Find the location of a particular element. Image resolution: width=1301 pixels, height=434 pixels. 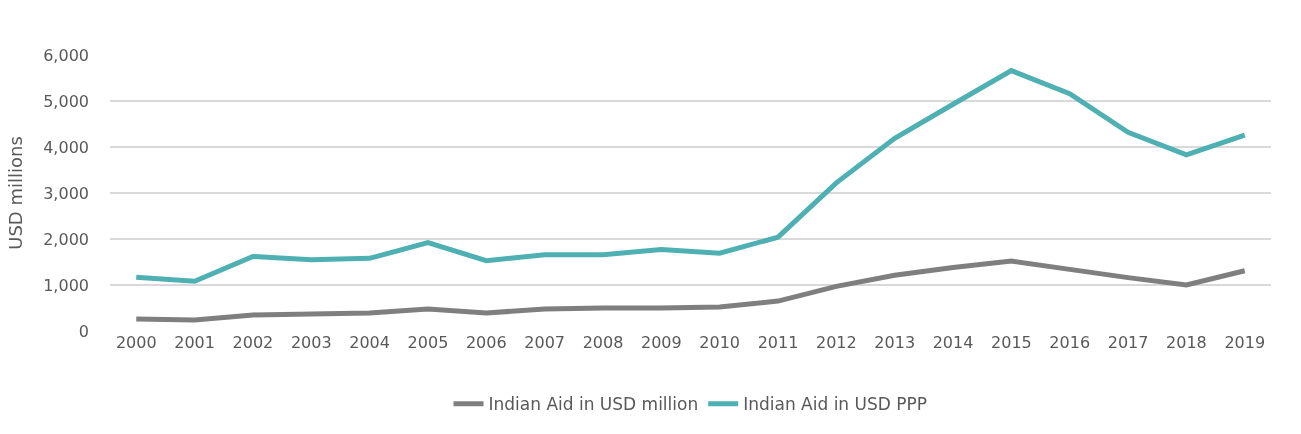

x-tick-label: 2009 is located at coordinates (661, 342).